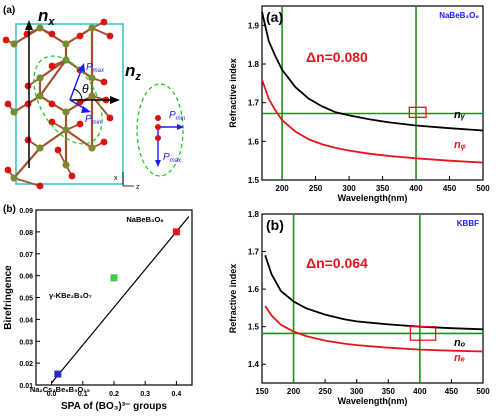  What do you see at coordinates (95, 68) in the screenshot?
I see `pmax-label: Pmax` at bounding box center [95, 68].